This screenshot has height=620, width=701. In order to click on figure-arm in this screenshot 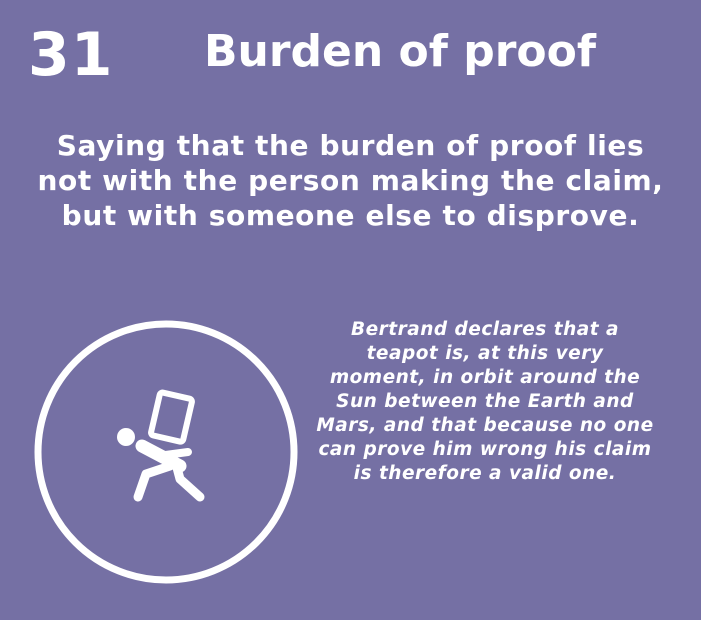, I will do `click(173, 454)`.